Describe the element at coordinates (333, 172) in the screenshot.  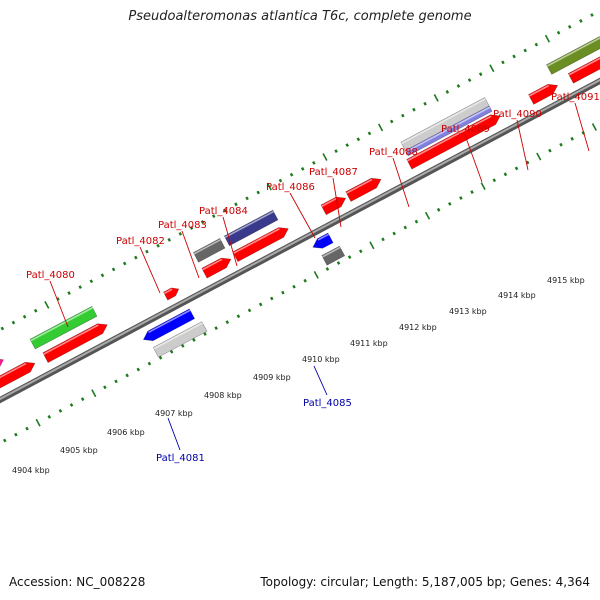
I see `gene-label-patl-4087: Patl_4087` at that location.